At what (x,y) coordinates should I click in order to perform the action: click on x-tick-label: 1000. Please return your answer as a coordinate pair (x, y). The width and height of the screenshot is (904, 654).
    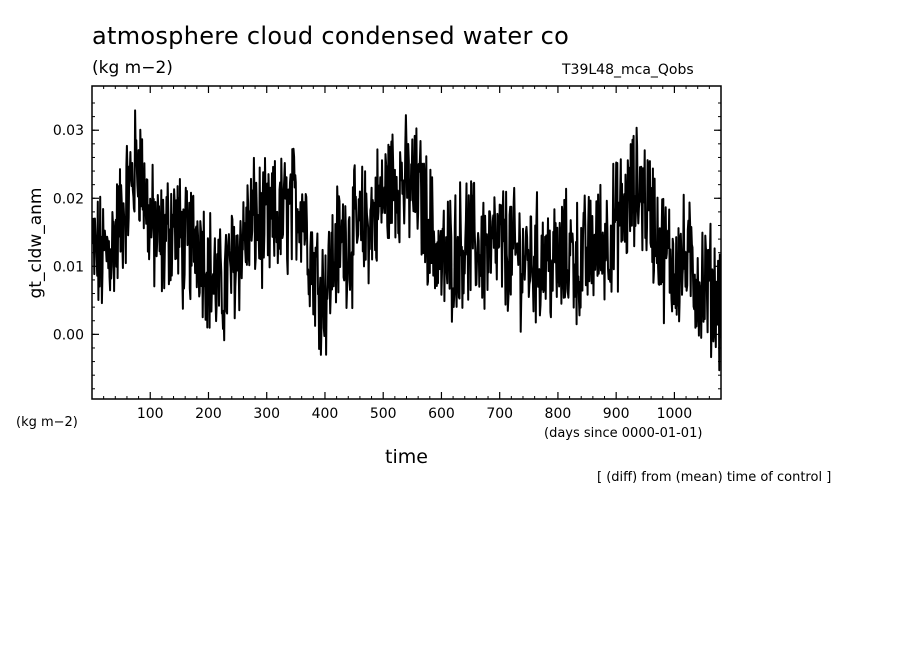
    Looking at the image, I should click on (675, 414).